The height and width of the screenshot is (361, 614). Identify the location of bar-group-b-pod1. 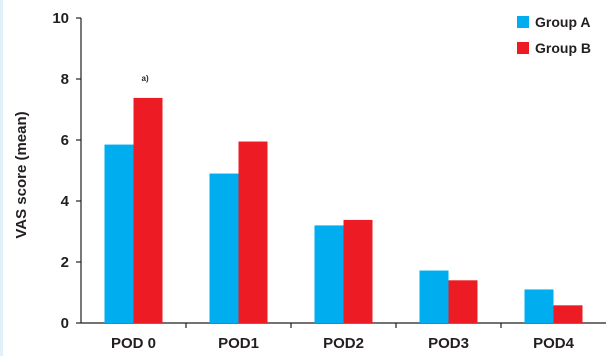
(253, 232).